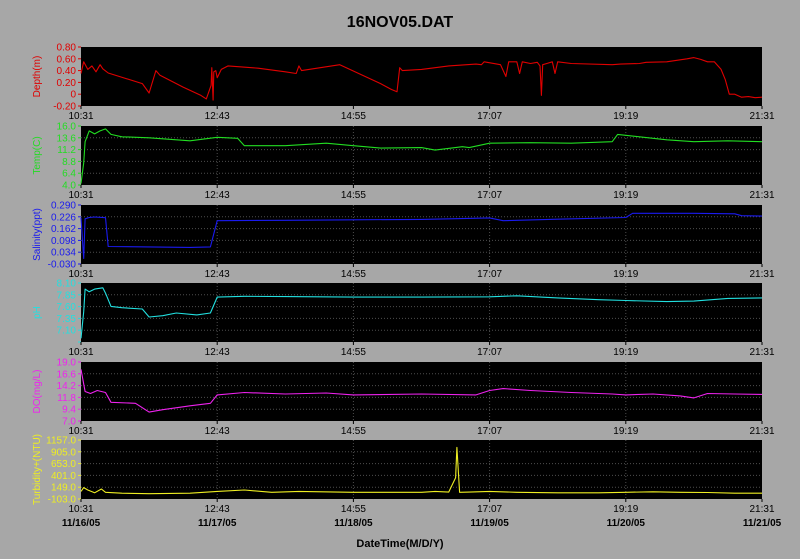 The height and width of the screenshot is (559, 800). I want to click on panel-depth-m-xtick-label-1: 12:43, so click(217, 116).